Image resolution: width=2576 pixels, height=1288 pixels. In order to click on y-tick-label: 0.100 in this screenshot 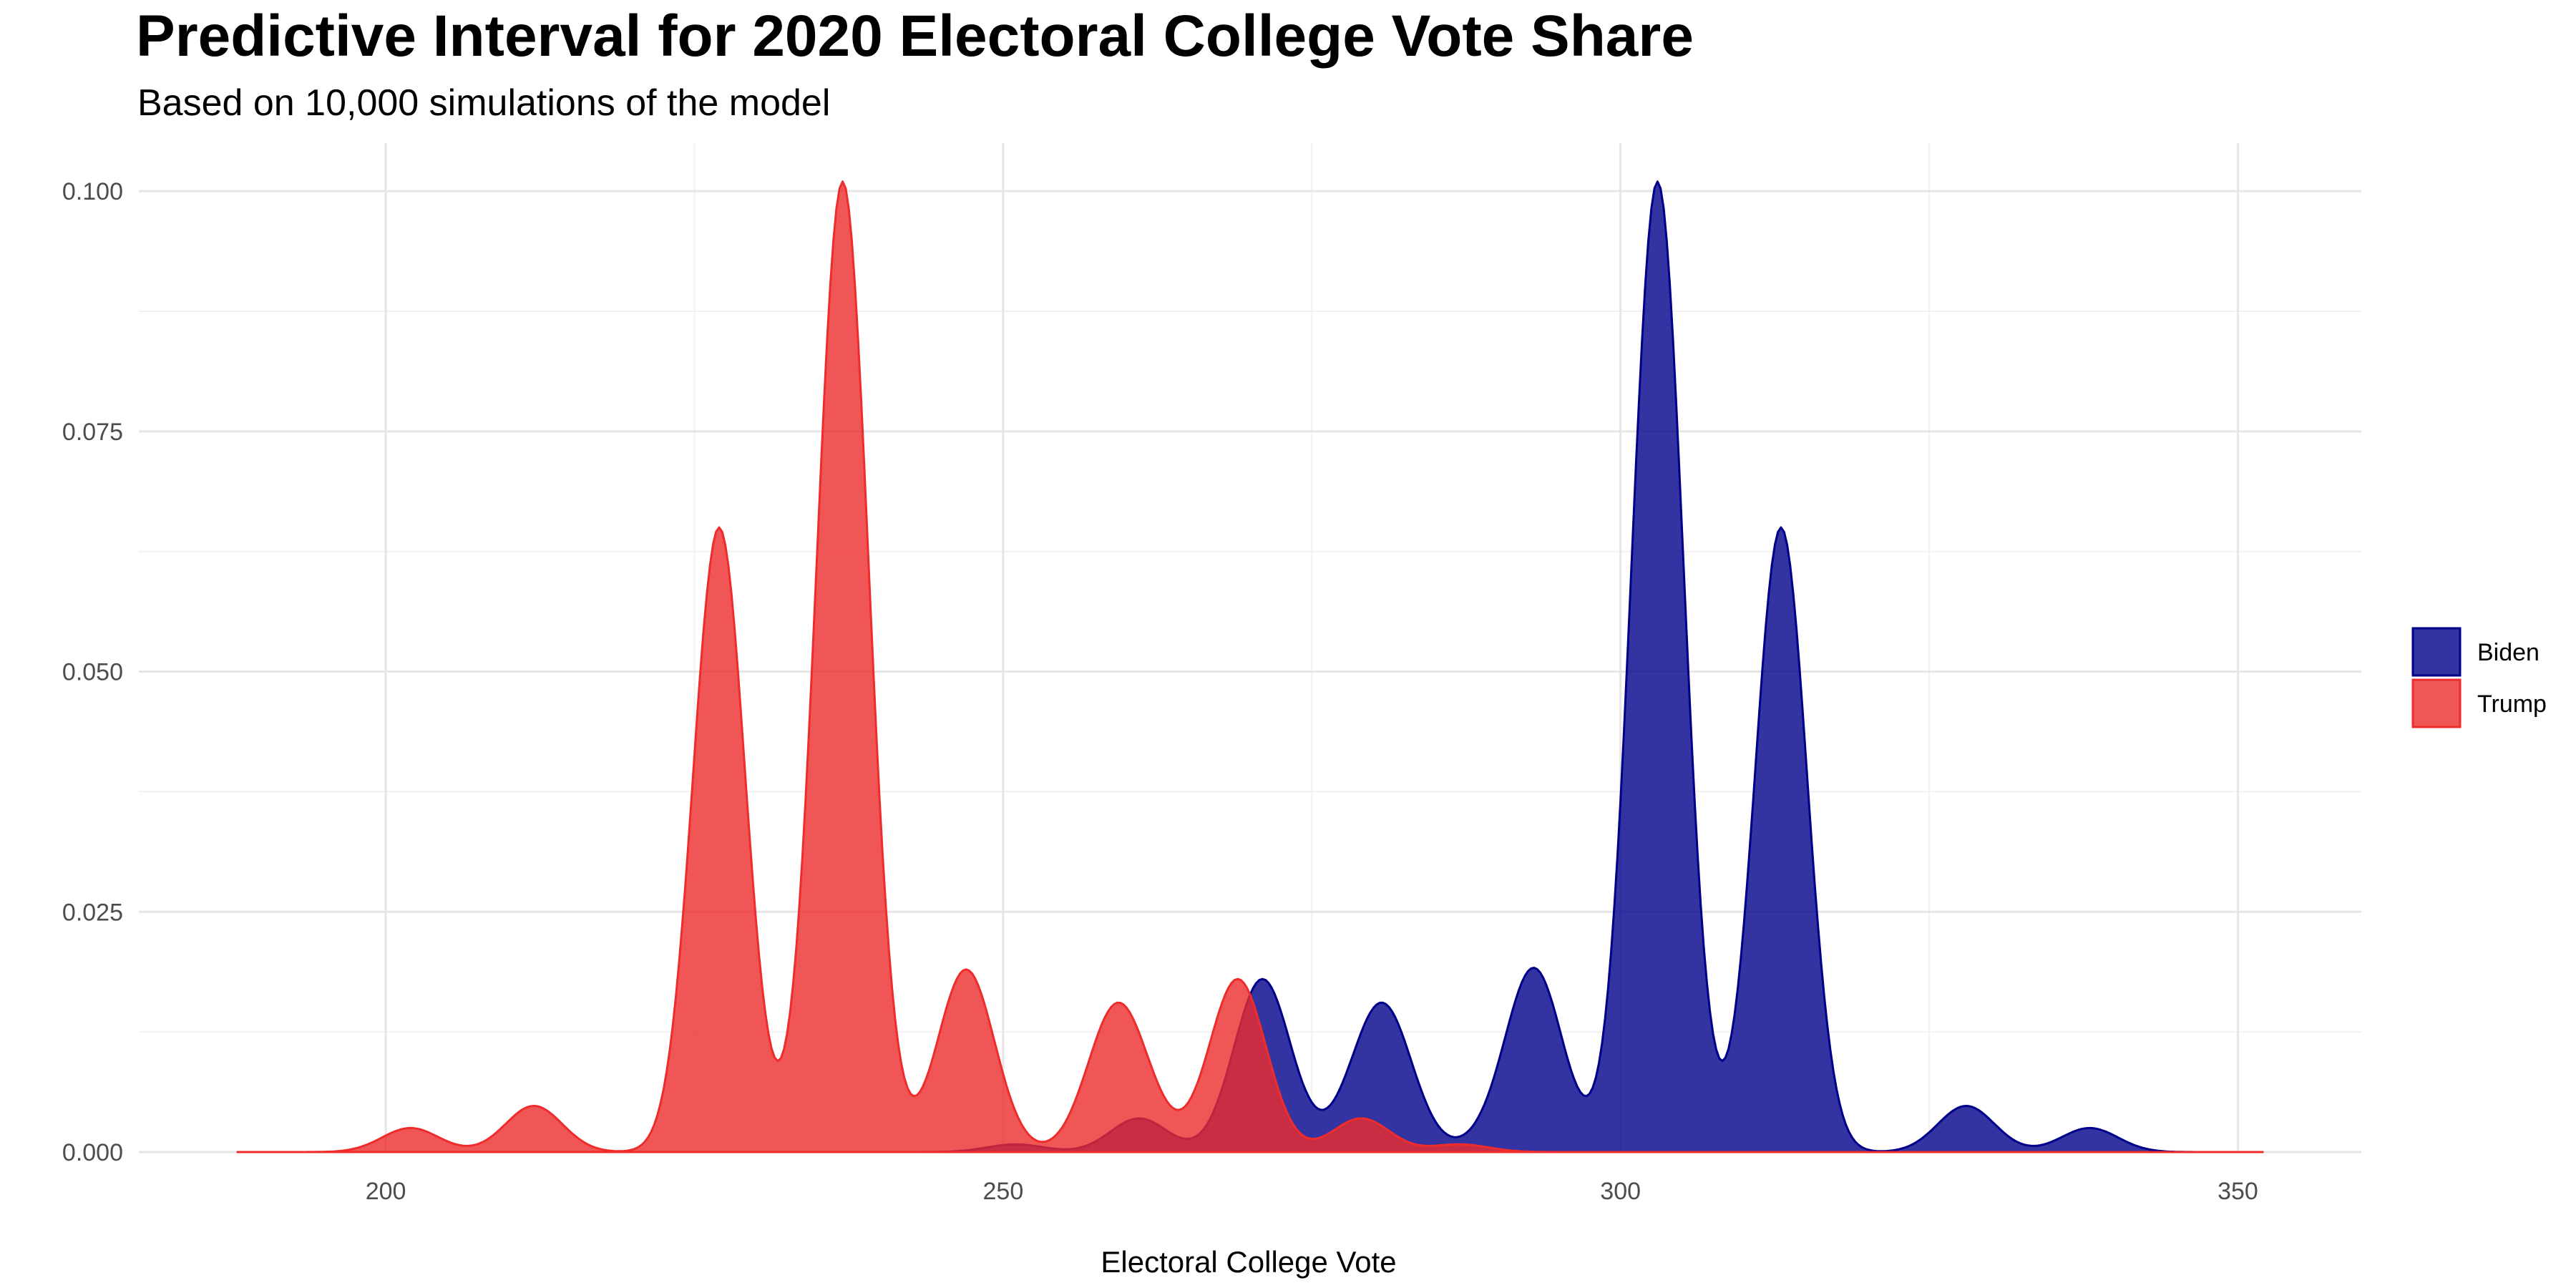, I will do `click(92, 191)`.